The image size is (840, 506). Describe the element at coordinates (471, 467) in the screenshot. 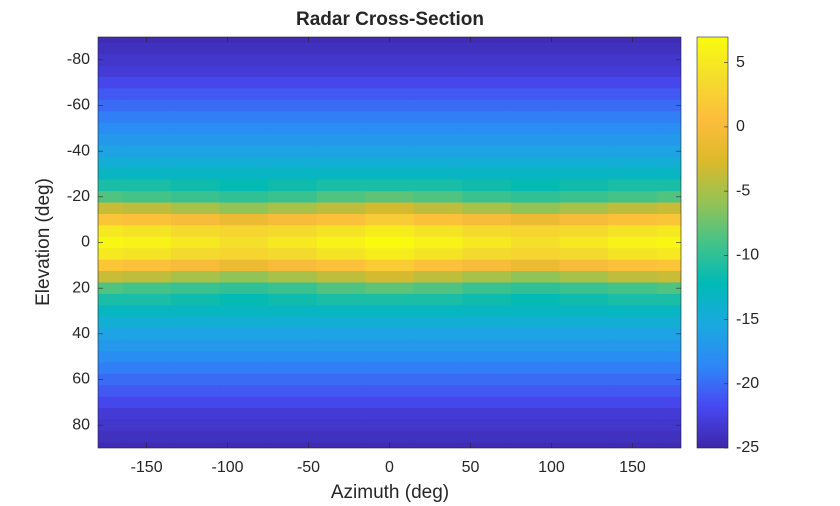

I see `x-tick-label: 50` at that location.